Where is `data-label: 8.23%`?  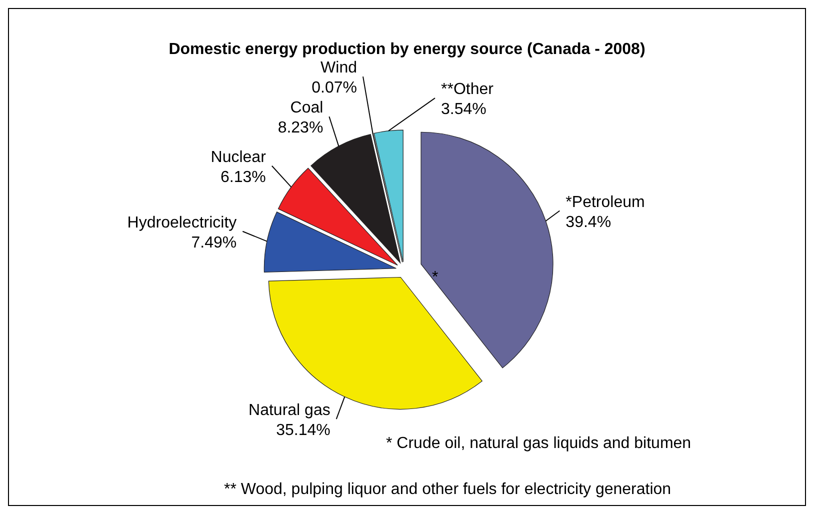 data-label: 8.23% is located at coordinates (301, 128).